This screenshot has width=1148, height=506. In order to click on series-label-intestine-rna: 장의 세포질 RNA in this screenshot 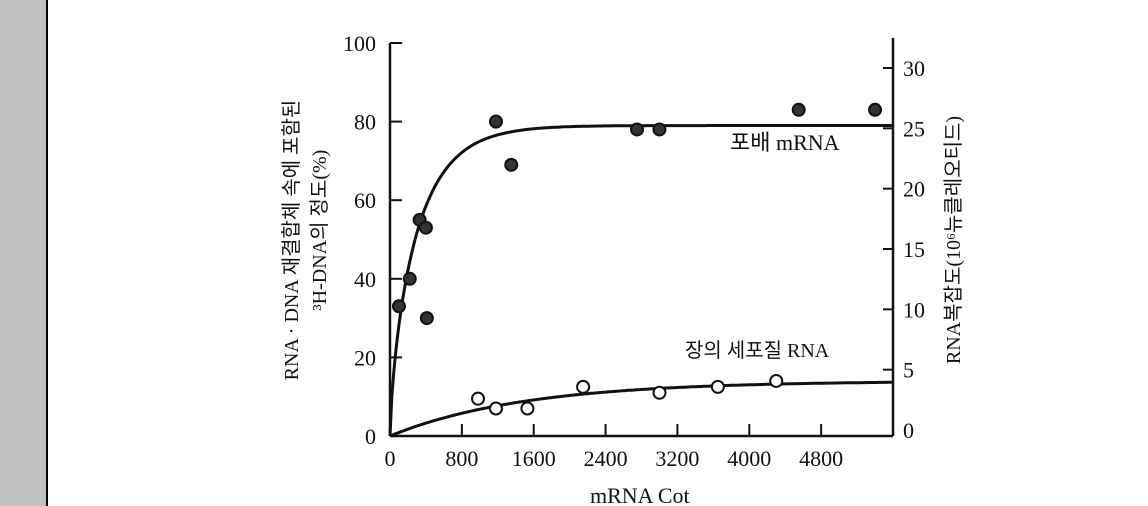, I will do `click(757, 350)`.